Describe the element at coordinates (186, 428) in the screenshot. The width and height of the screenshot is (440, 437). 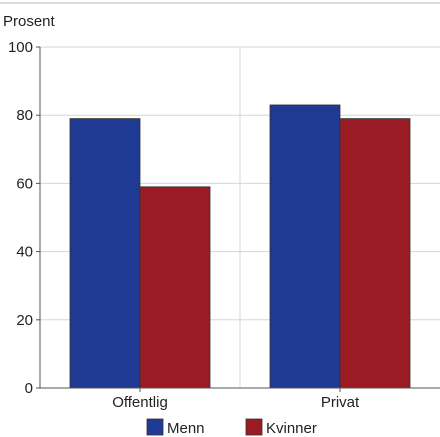
I see `legend-label-menn: Menn` at that location.